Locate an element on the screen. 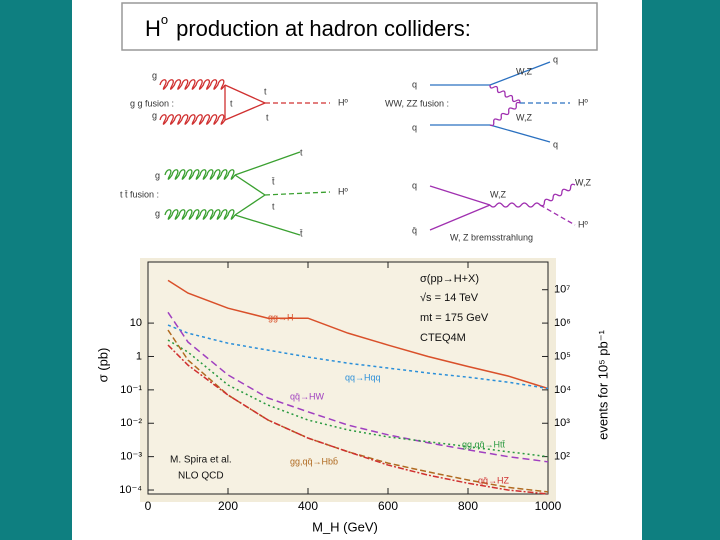  y2-tick-label: 10² is located at coordinates (562, 457).